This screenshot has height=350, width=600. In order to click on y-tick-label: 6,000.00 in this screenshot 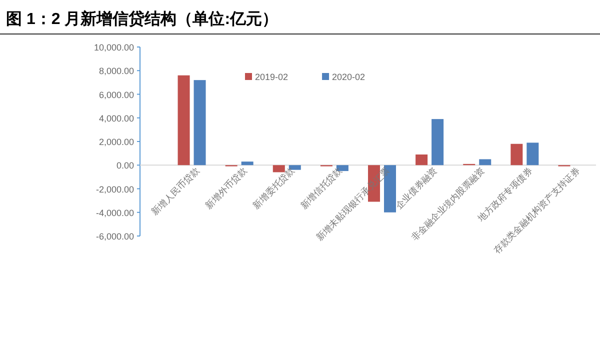, I will do `click(116, 95)`.